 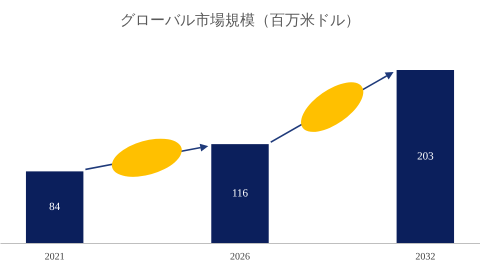 I want to click on data-label: 203, so click(x=425, y=156).